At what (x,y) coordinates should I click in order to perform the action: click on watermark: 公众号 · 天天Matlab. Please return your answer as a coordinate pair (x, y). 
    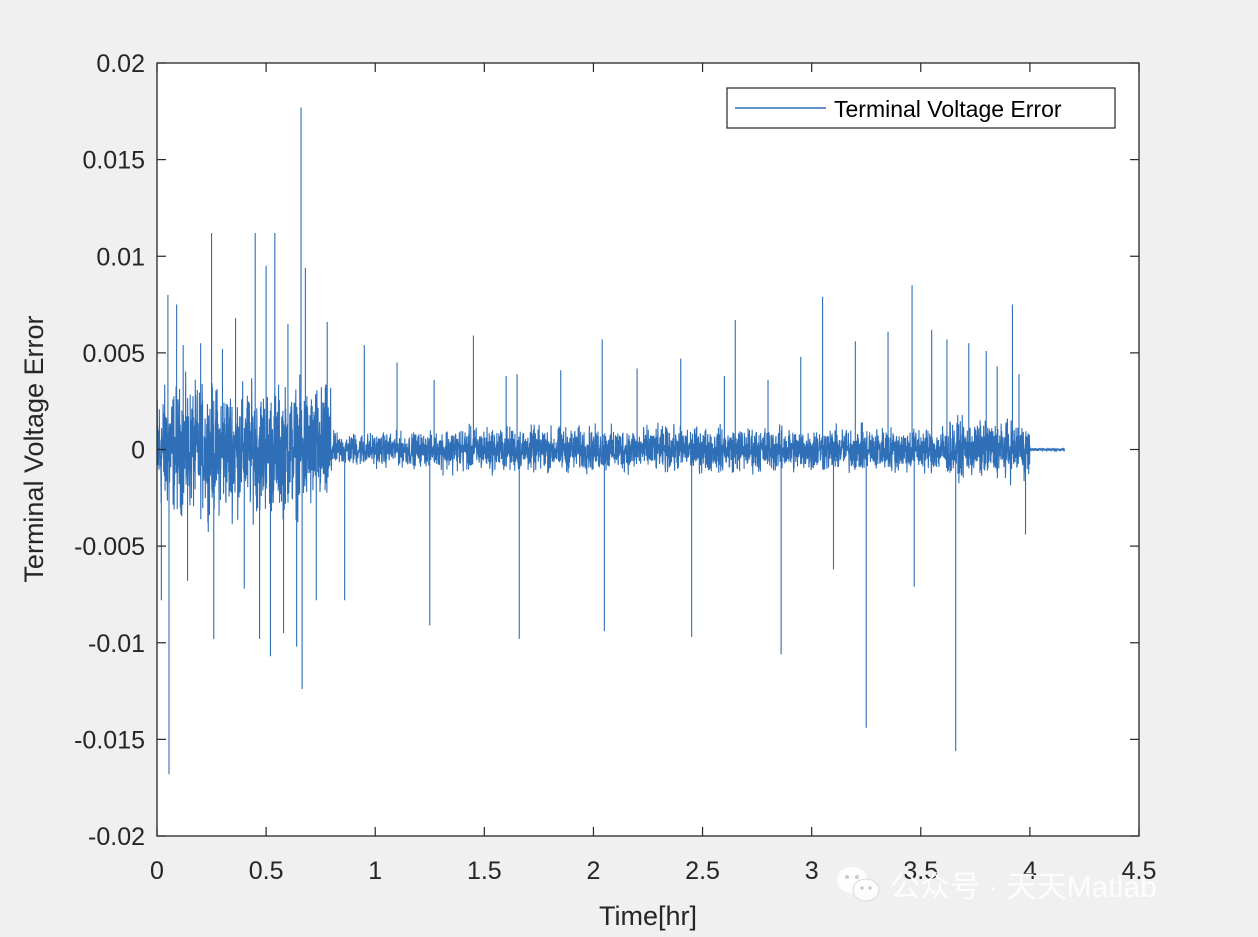
    Looking at the image, I should click on (997, 885).